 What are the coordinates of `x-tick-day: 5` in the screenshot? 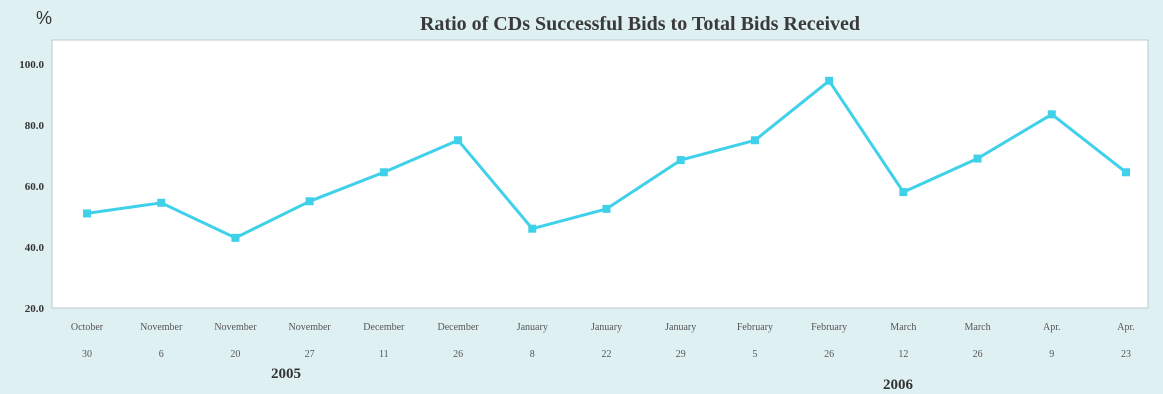 It's located at (754, 354).